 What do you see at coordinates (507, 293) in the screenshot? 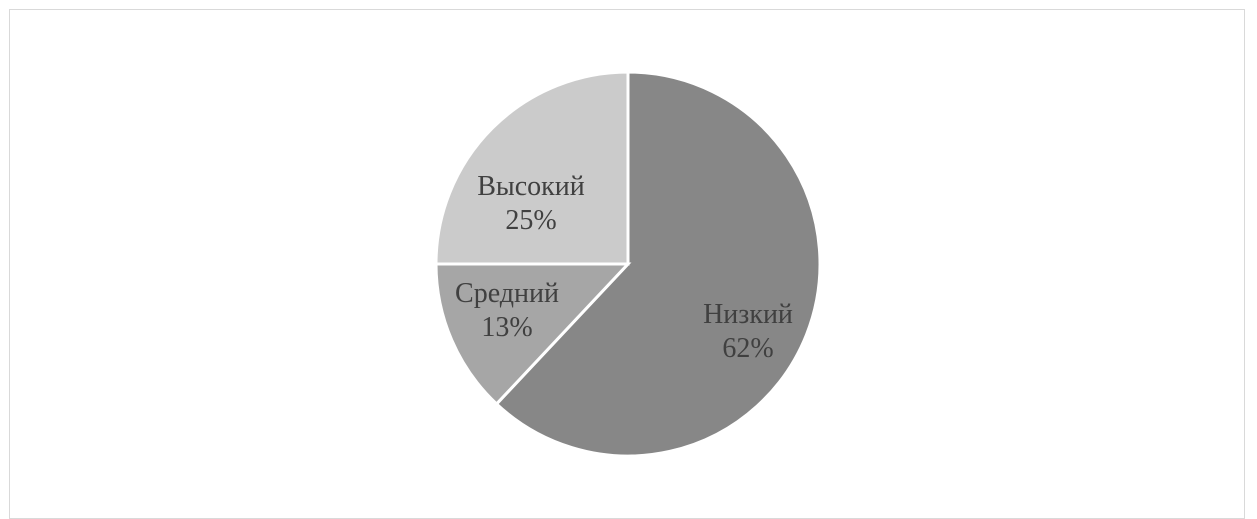
I see `slice-category-label: Средний` at bounding box center [507, 293].